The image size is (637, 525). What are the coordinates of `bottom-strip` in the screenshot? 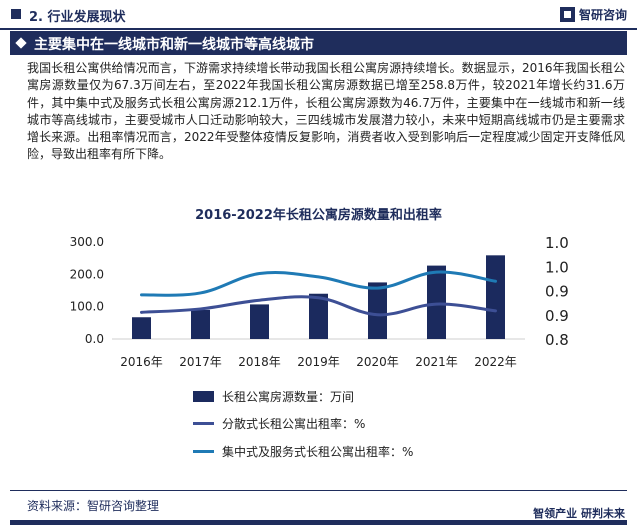 It's located at (318, 522).